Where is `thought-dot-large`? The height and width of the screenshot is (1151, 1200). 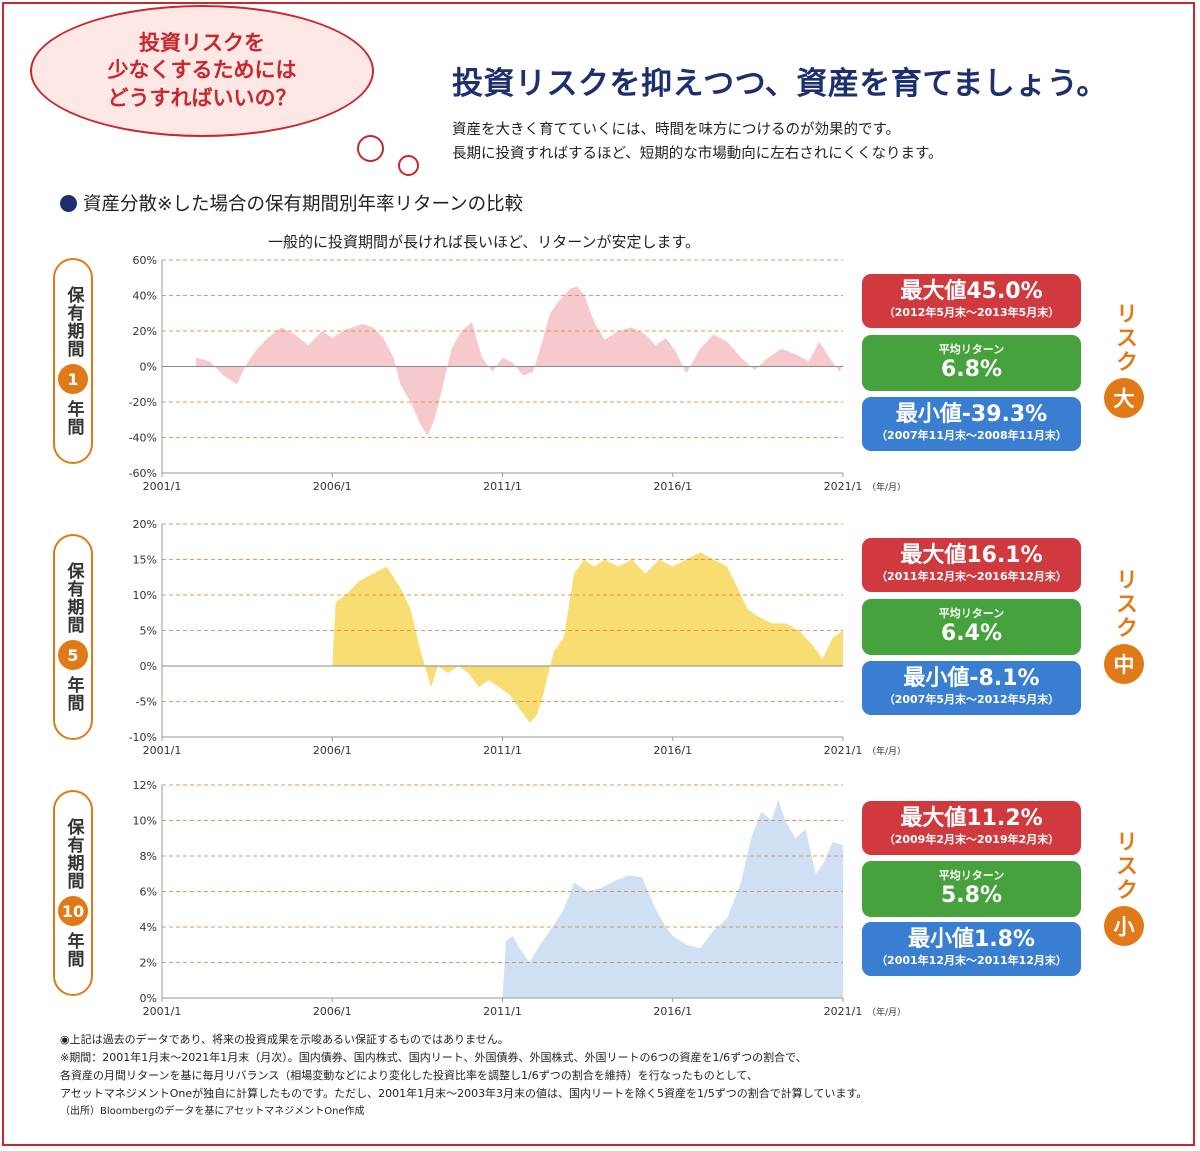 thought-dot-large is located at coordinates (370, 148).